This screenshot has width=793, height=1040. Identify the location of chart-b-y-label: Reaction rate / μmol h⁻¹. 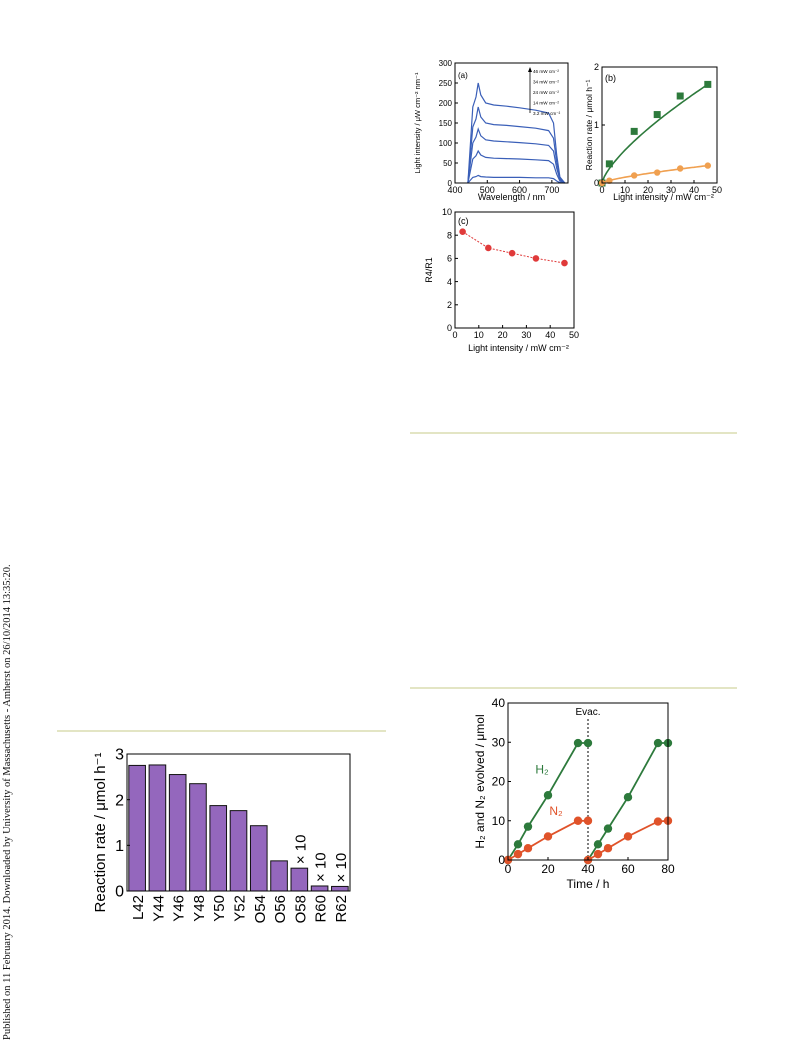
(589, 125).